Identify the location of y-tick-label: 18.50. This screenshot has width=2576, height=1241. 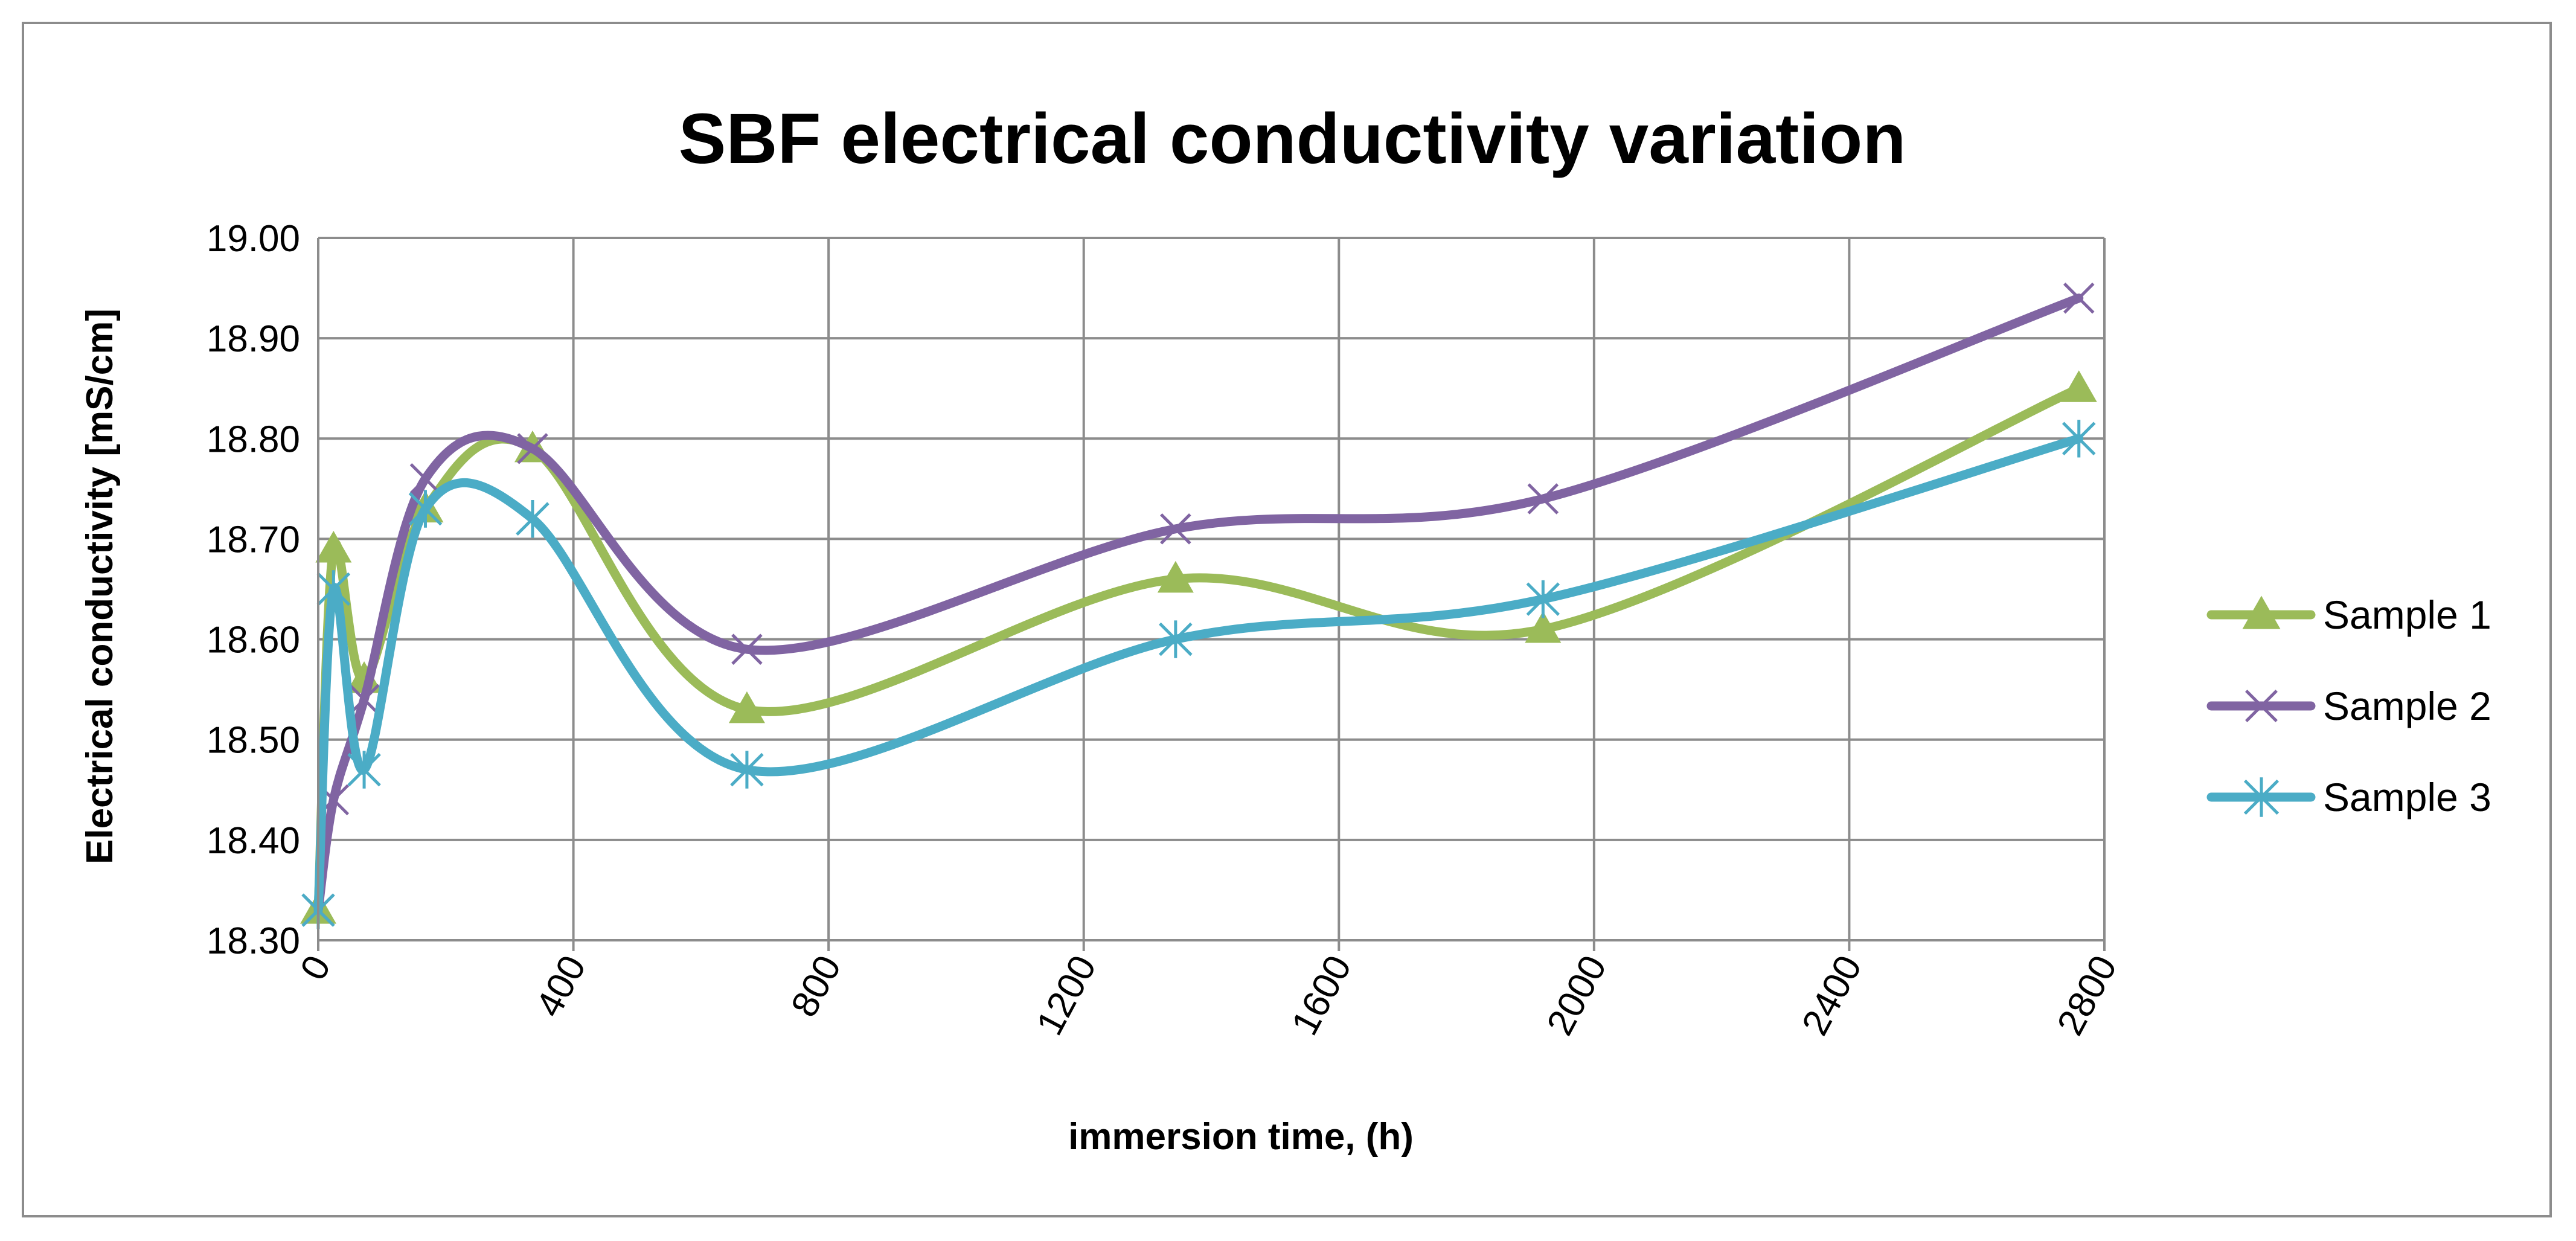
(253, 741).